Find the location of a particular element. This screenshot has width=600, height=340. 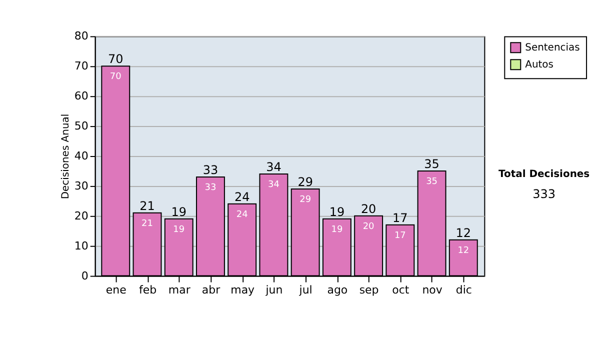

x-tick-label: nov is located at coordinates (432, 289).